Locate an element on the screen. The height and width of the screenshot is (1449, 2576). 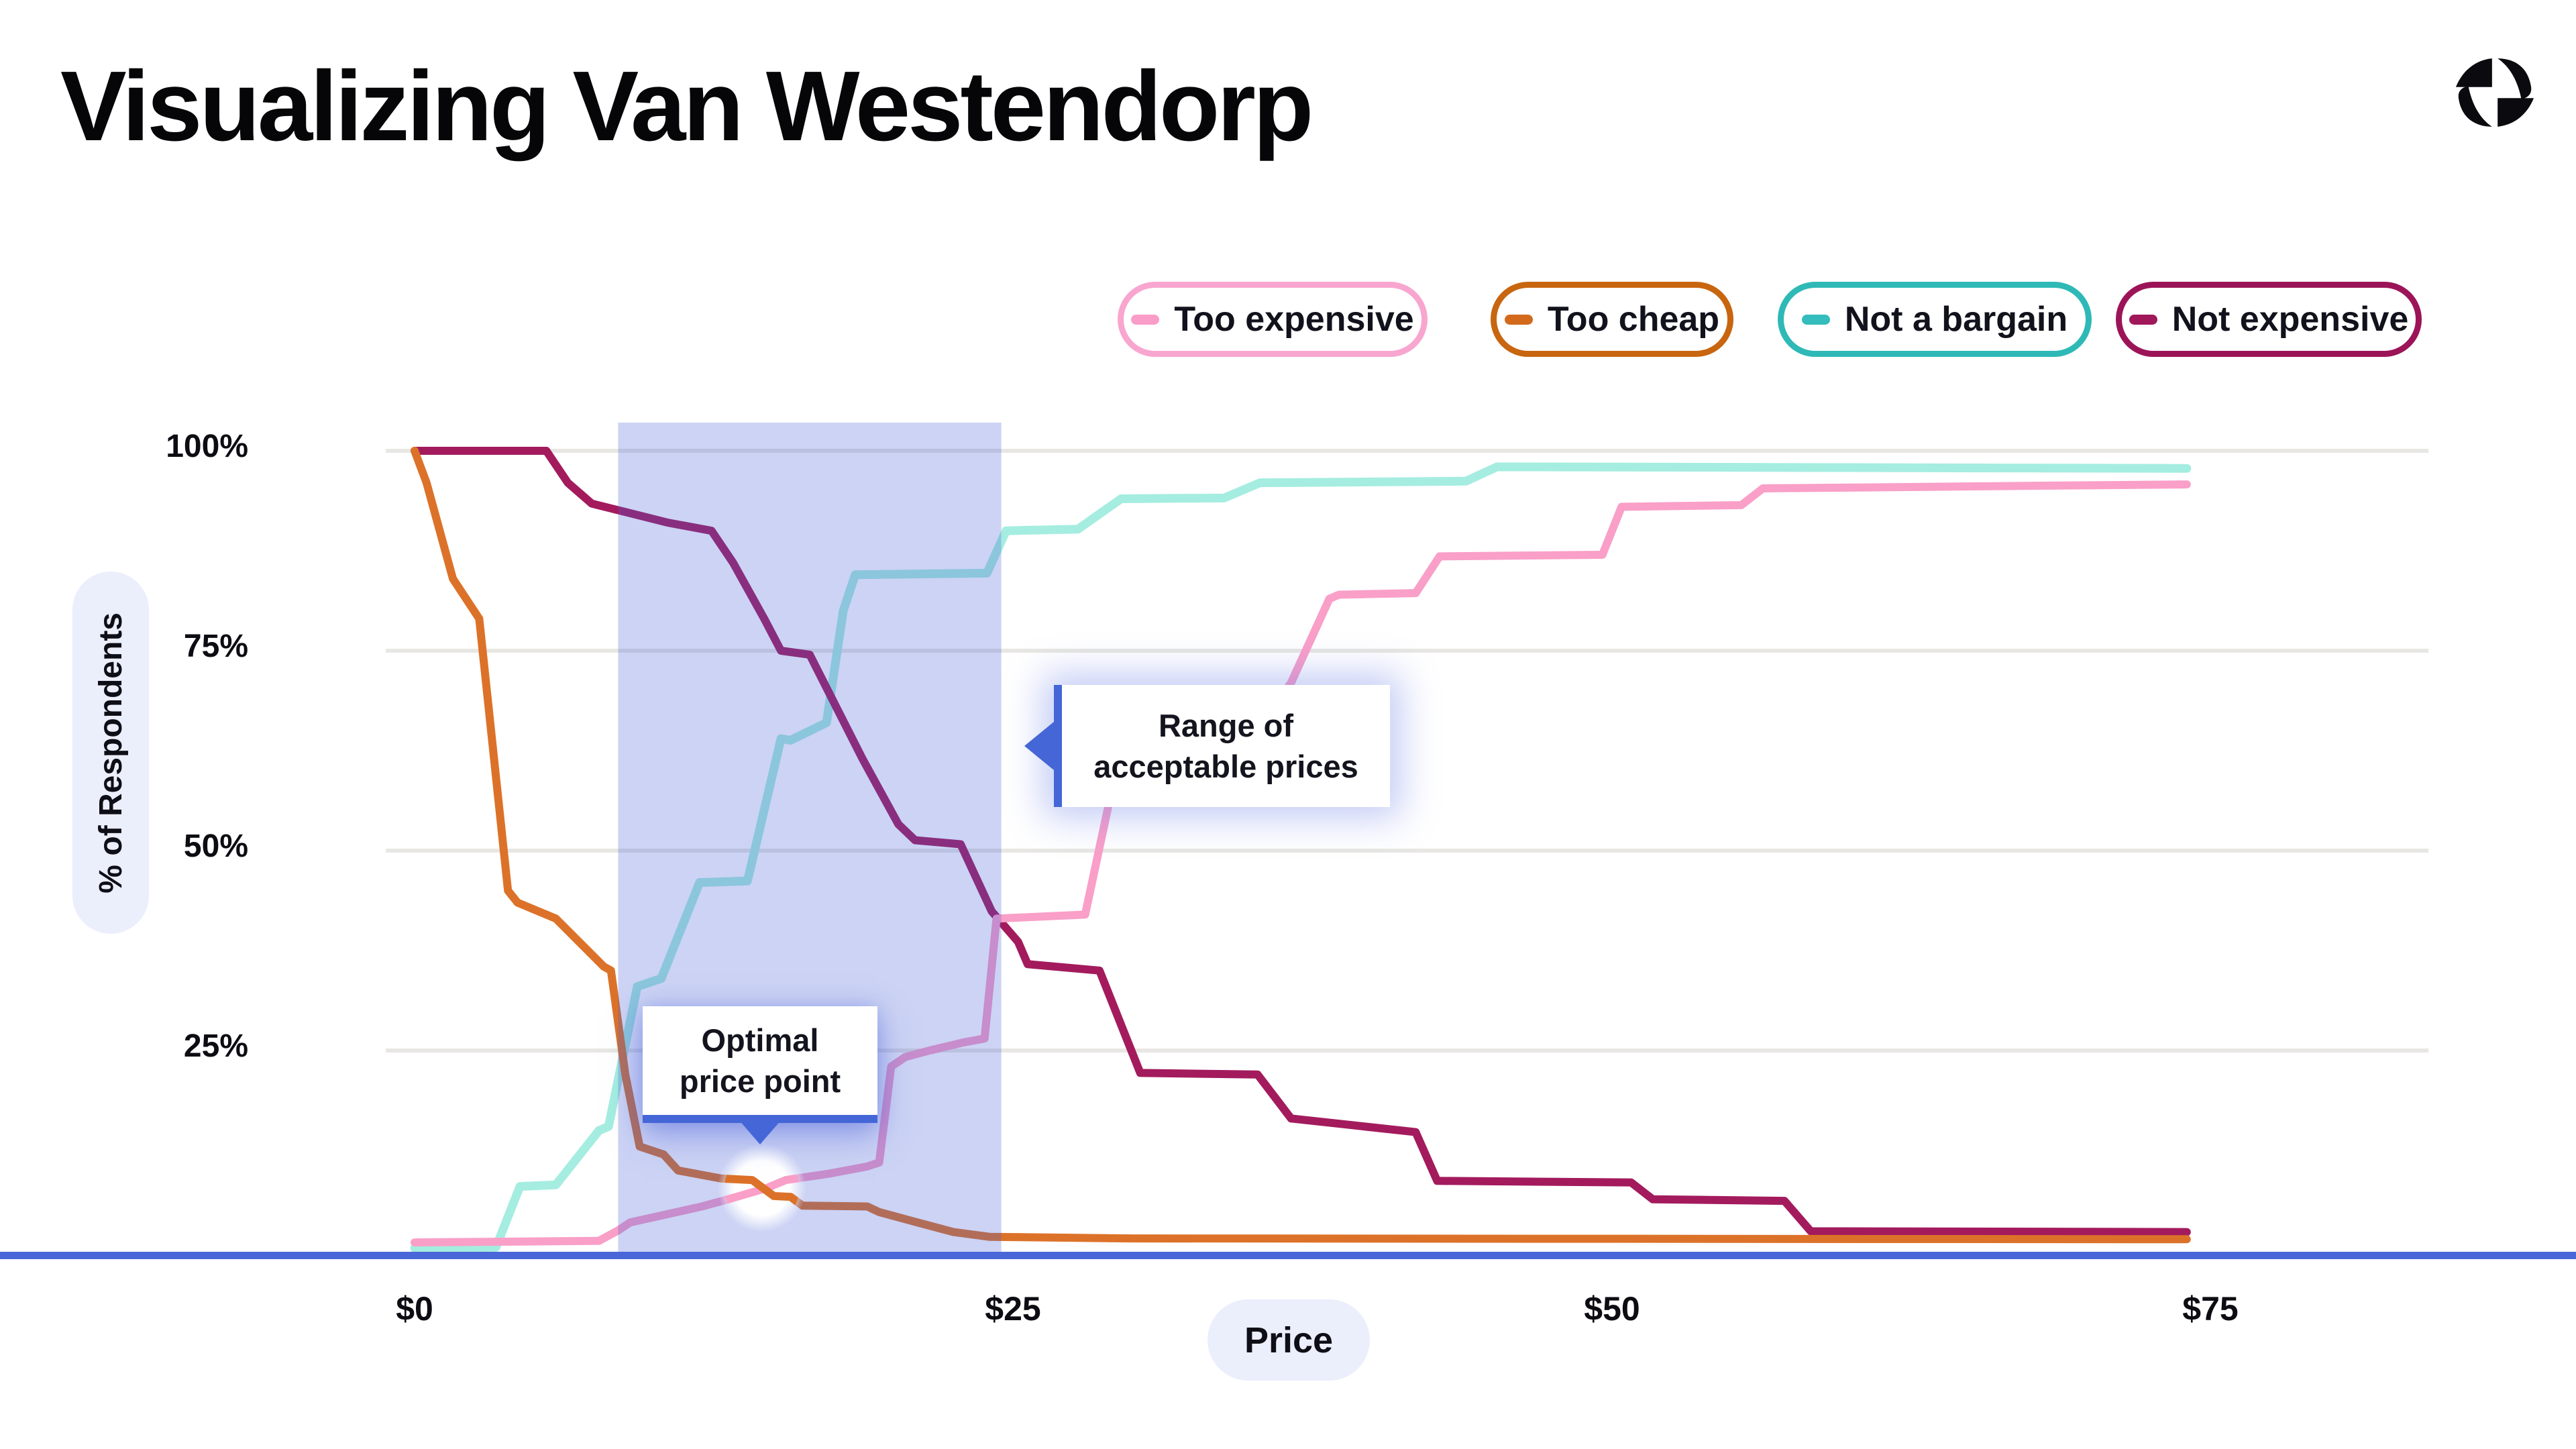
legend-item-not-a-bargain: Not a bargain is located at coordinates (1935, 319).